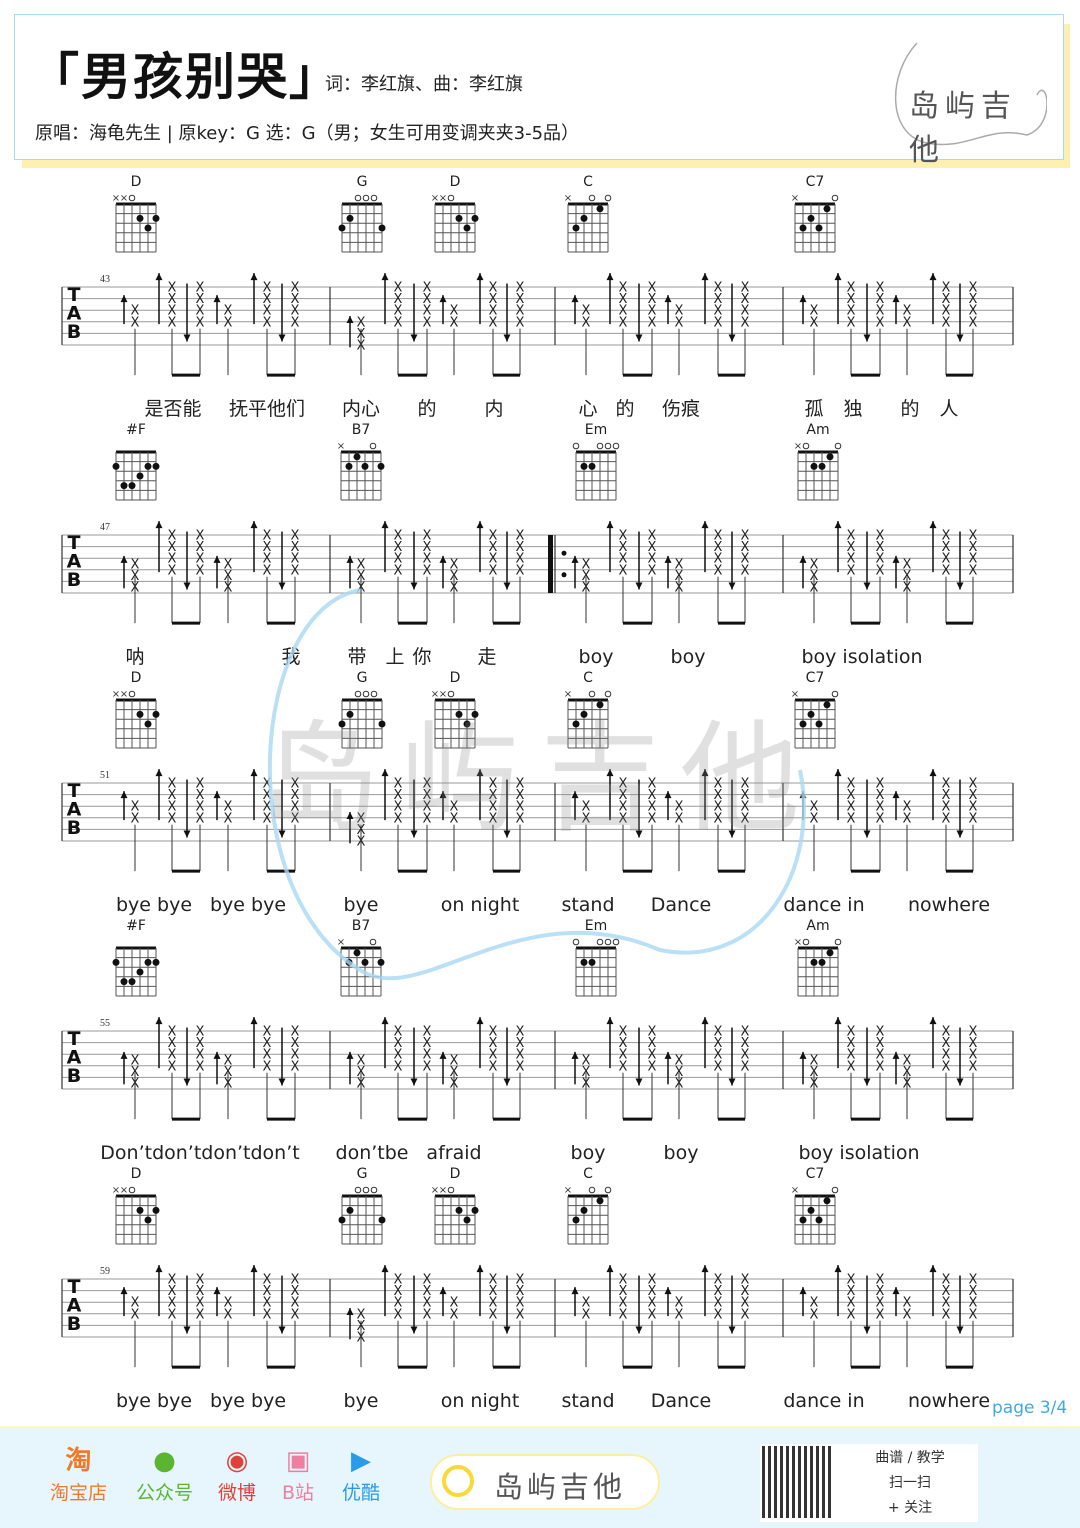 Image resolution: width=1080 pixels, height=1528 pixels. I want to click on lyric: 呐, so click(134, 657).